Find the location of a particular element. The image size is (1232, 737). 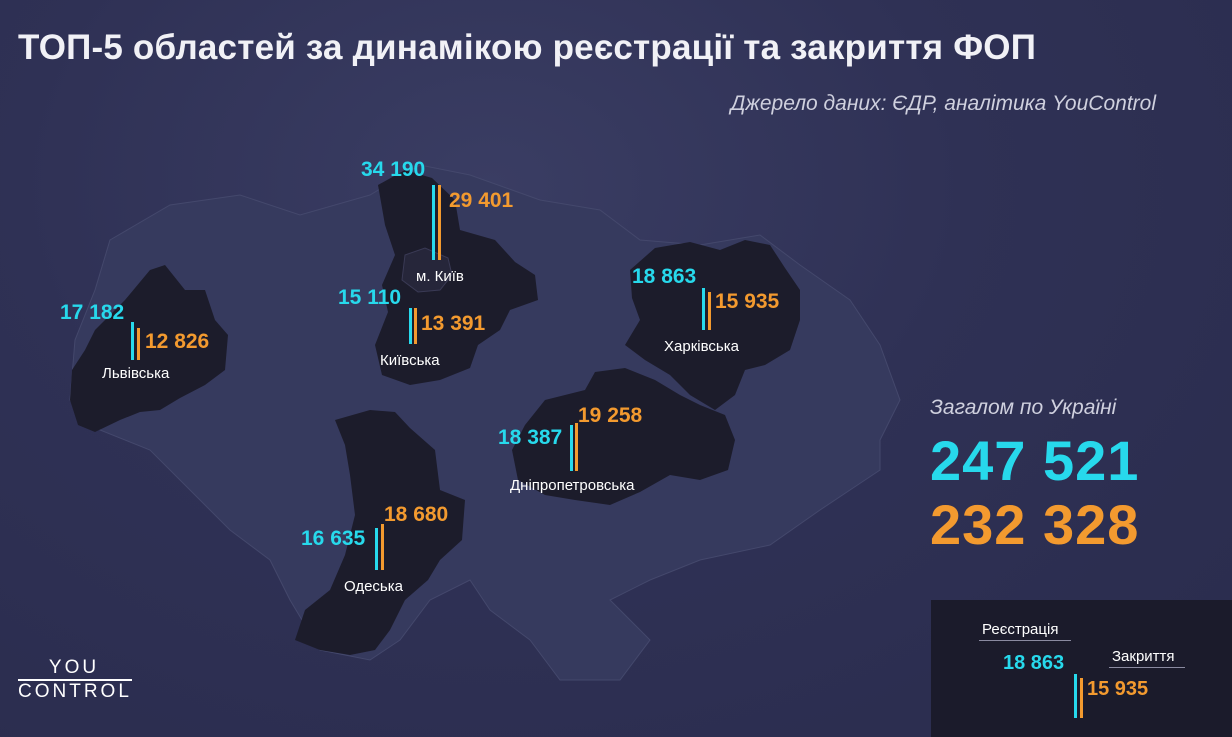

kharkiv-label: Харківська is located at coordinates (701, 346).